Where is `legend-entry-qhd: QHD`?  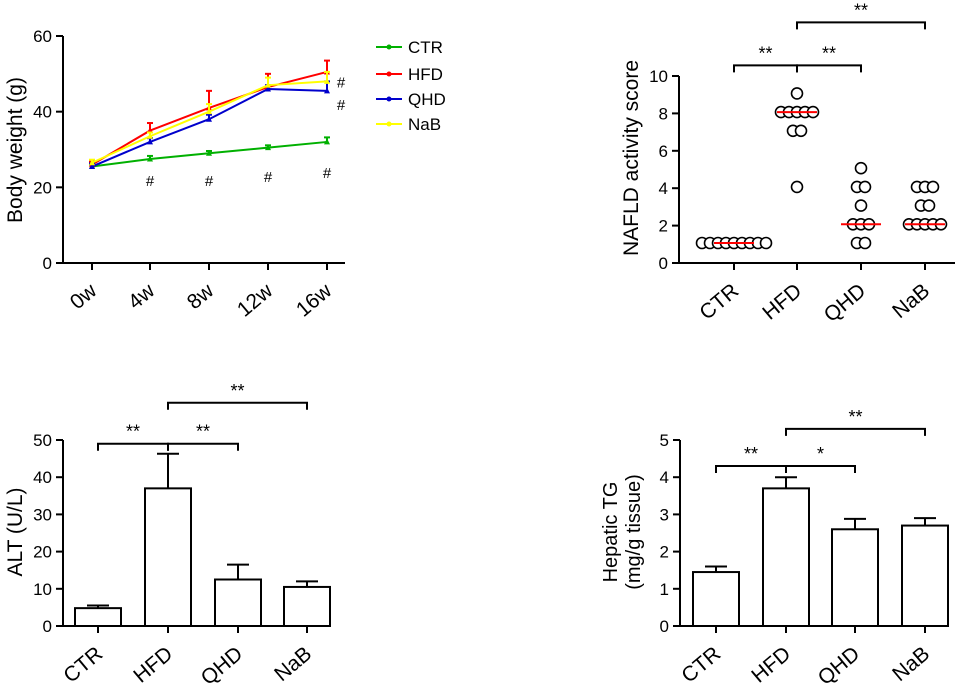
legend-entry-qhd: QHD is located at coordinates (411, 99).